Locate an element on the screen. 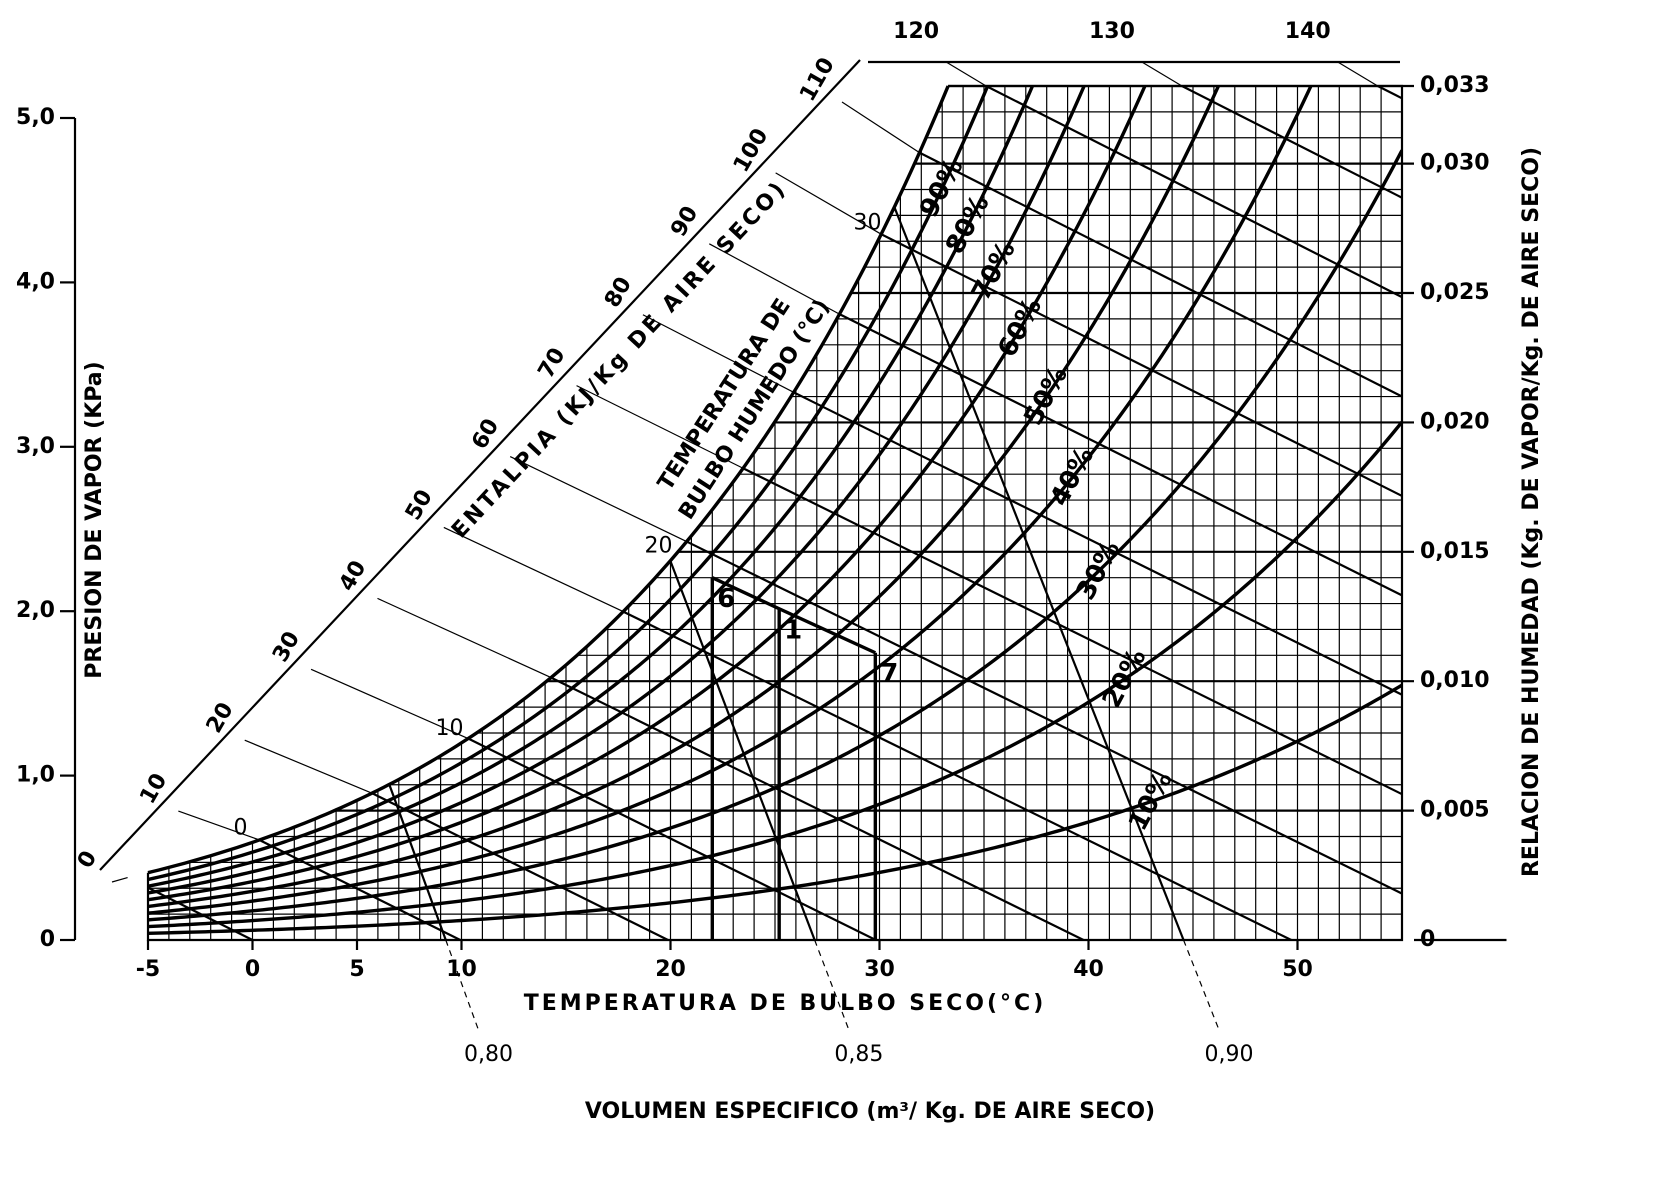 The width and height of the screenshot is (1656, 1194). y2-tick-label: 0,005 is located at coordinates (1455, 810).